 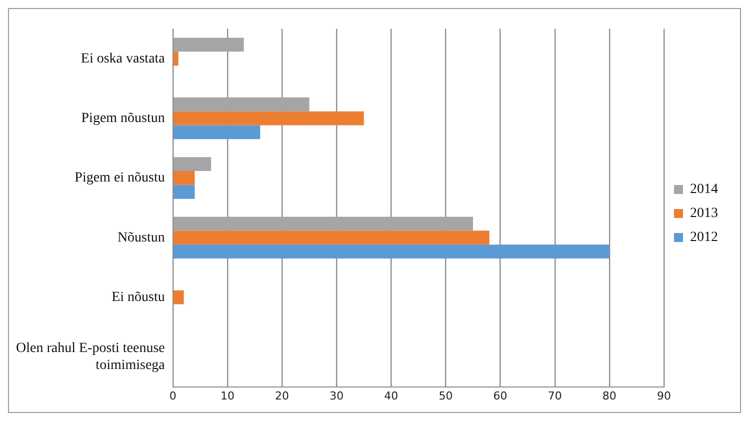 I want to click on legend-label: 2013, so click(x=704, y=214).